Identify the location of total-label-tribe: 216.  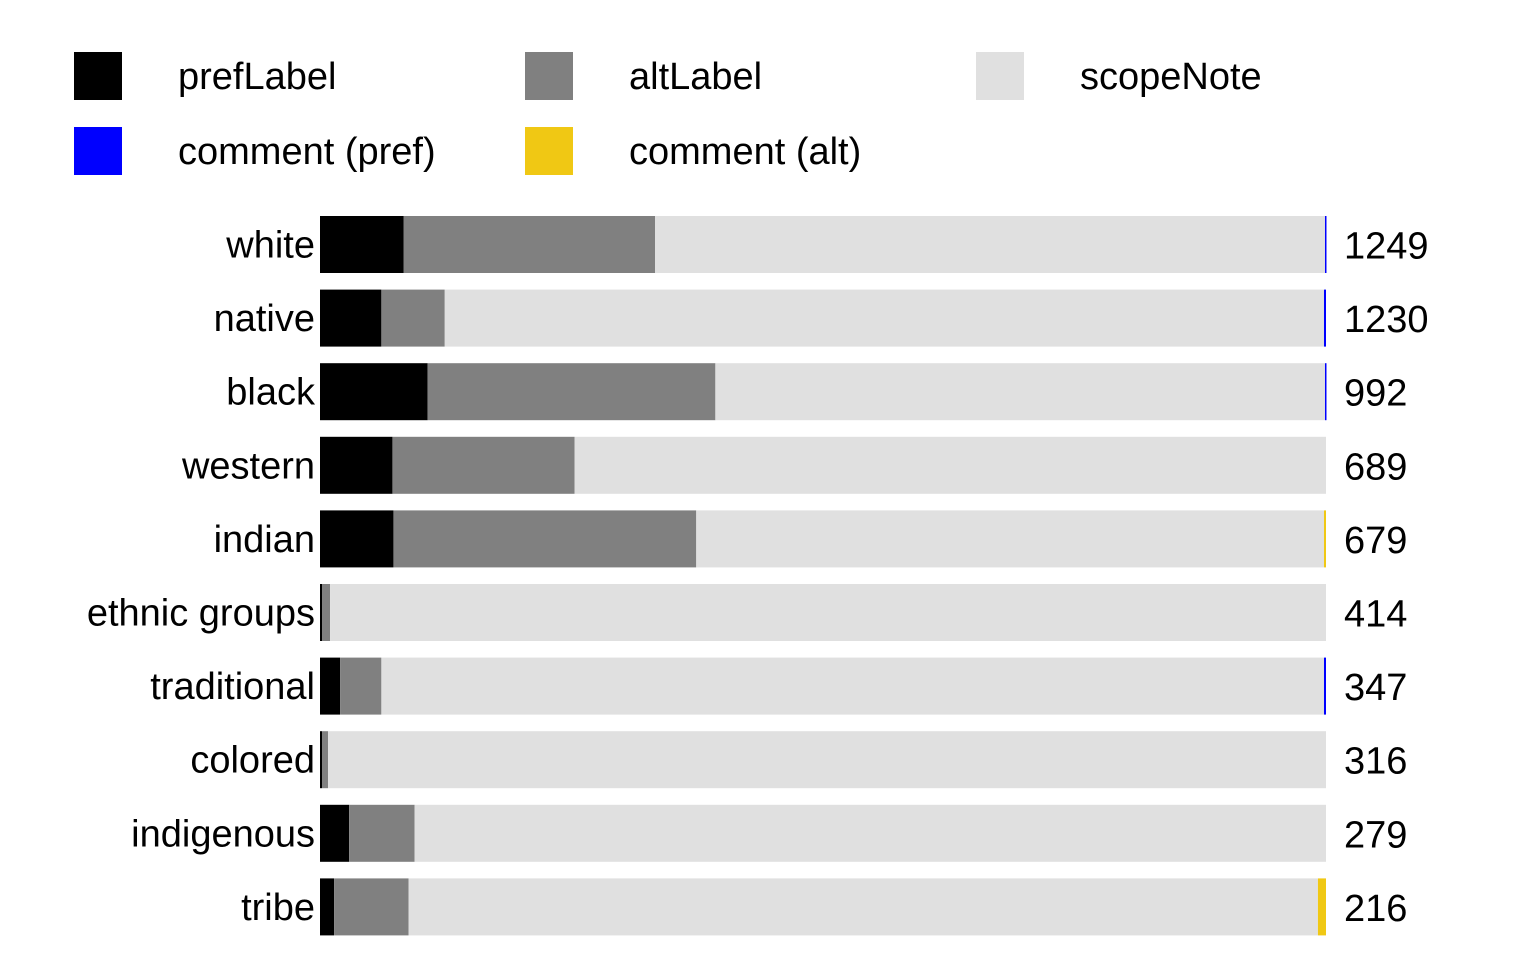
(1375, 909).